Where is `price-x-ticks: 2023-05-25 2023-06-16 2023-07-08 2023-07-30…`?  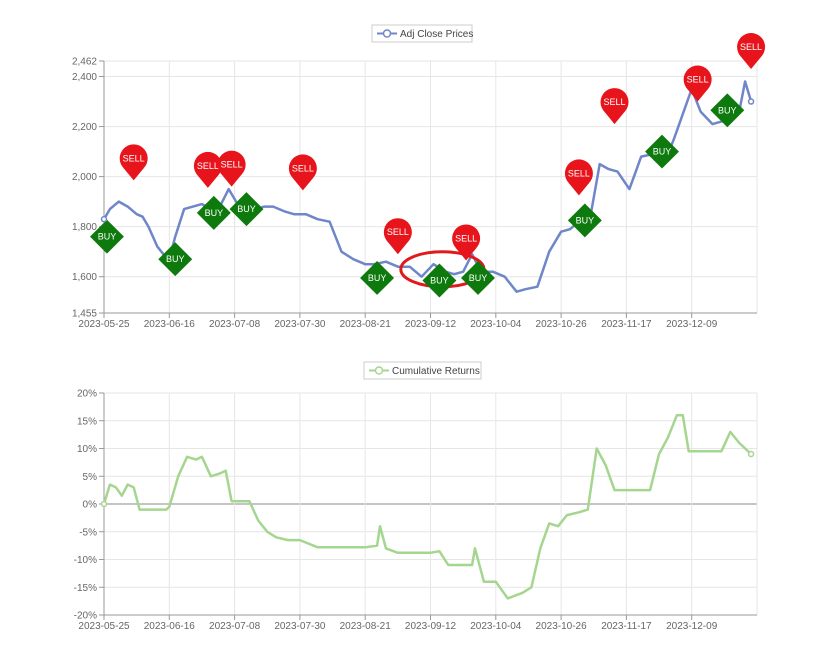
price-x-ticks: 2023-05-25 2023-06-16 2023-07-08 2023-07-30… is located at coordinates (398, 321).